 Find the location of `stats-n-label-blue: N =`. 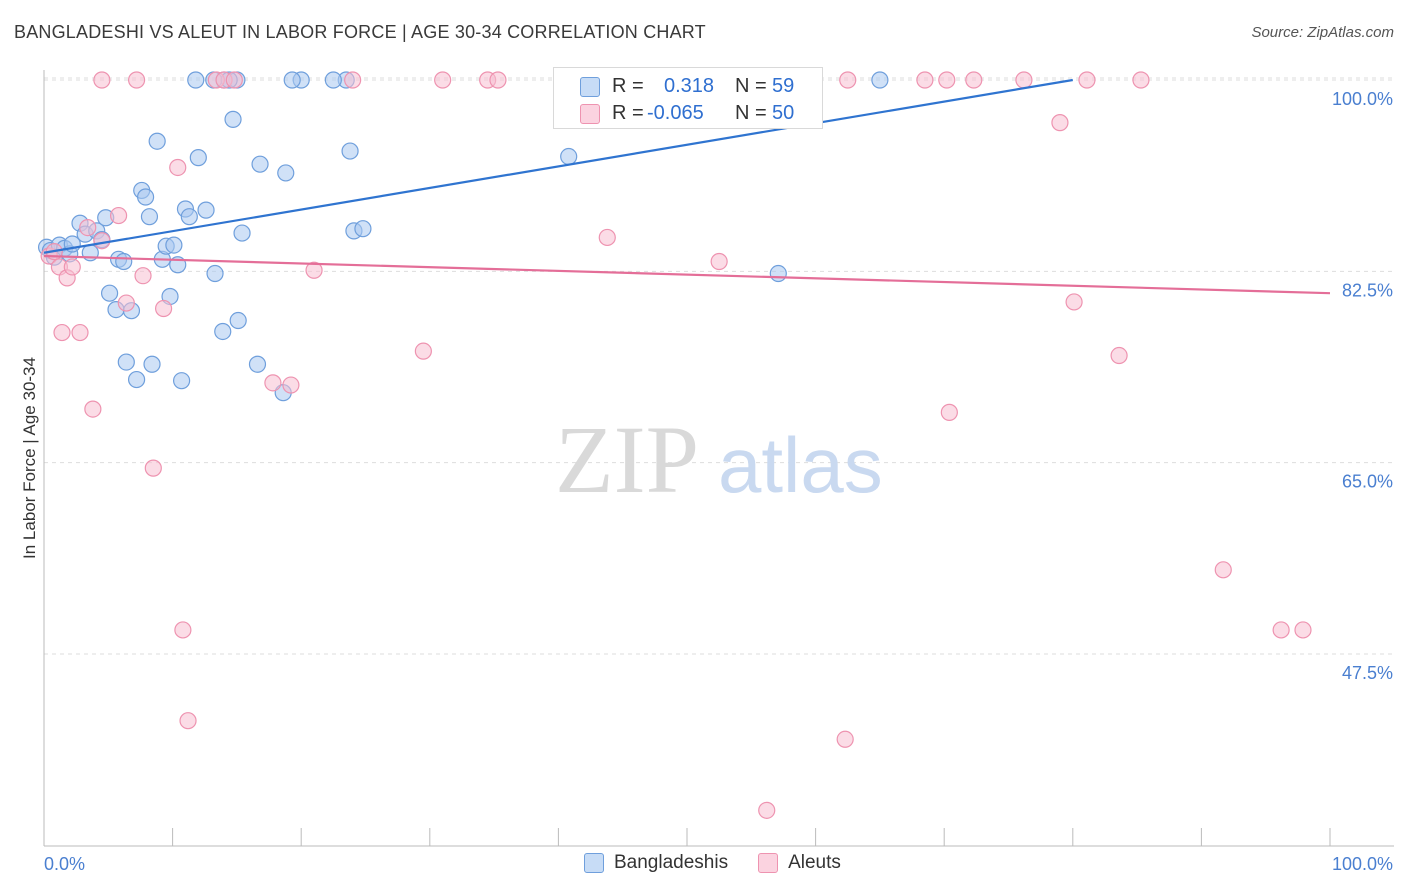

stats-n-label-blue: N = is located at coordinates (751, 86).